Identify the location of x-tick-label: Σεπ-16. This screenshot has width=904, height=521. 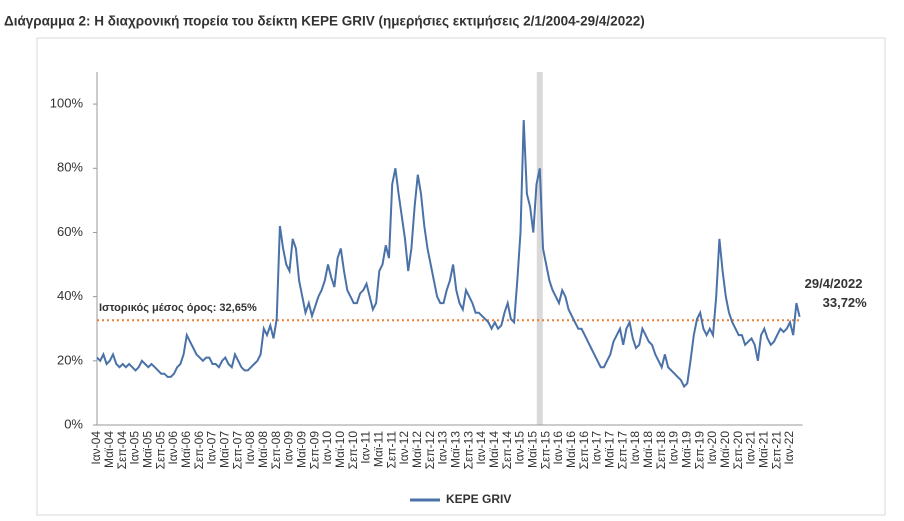
(584, 450).